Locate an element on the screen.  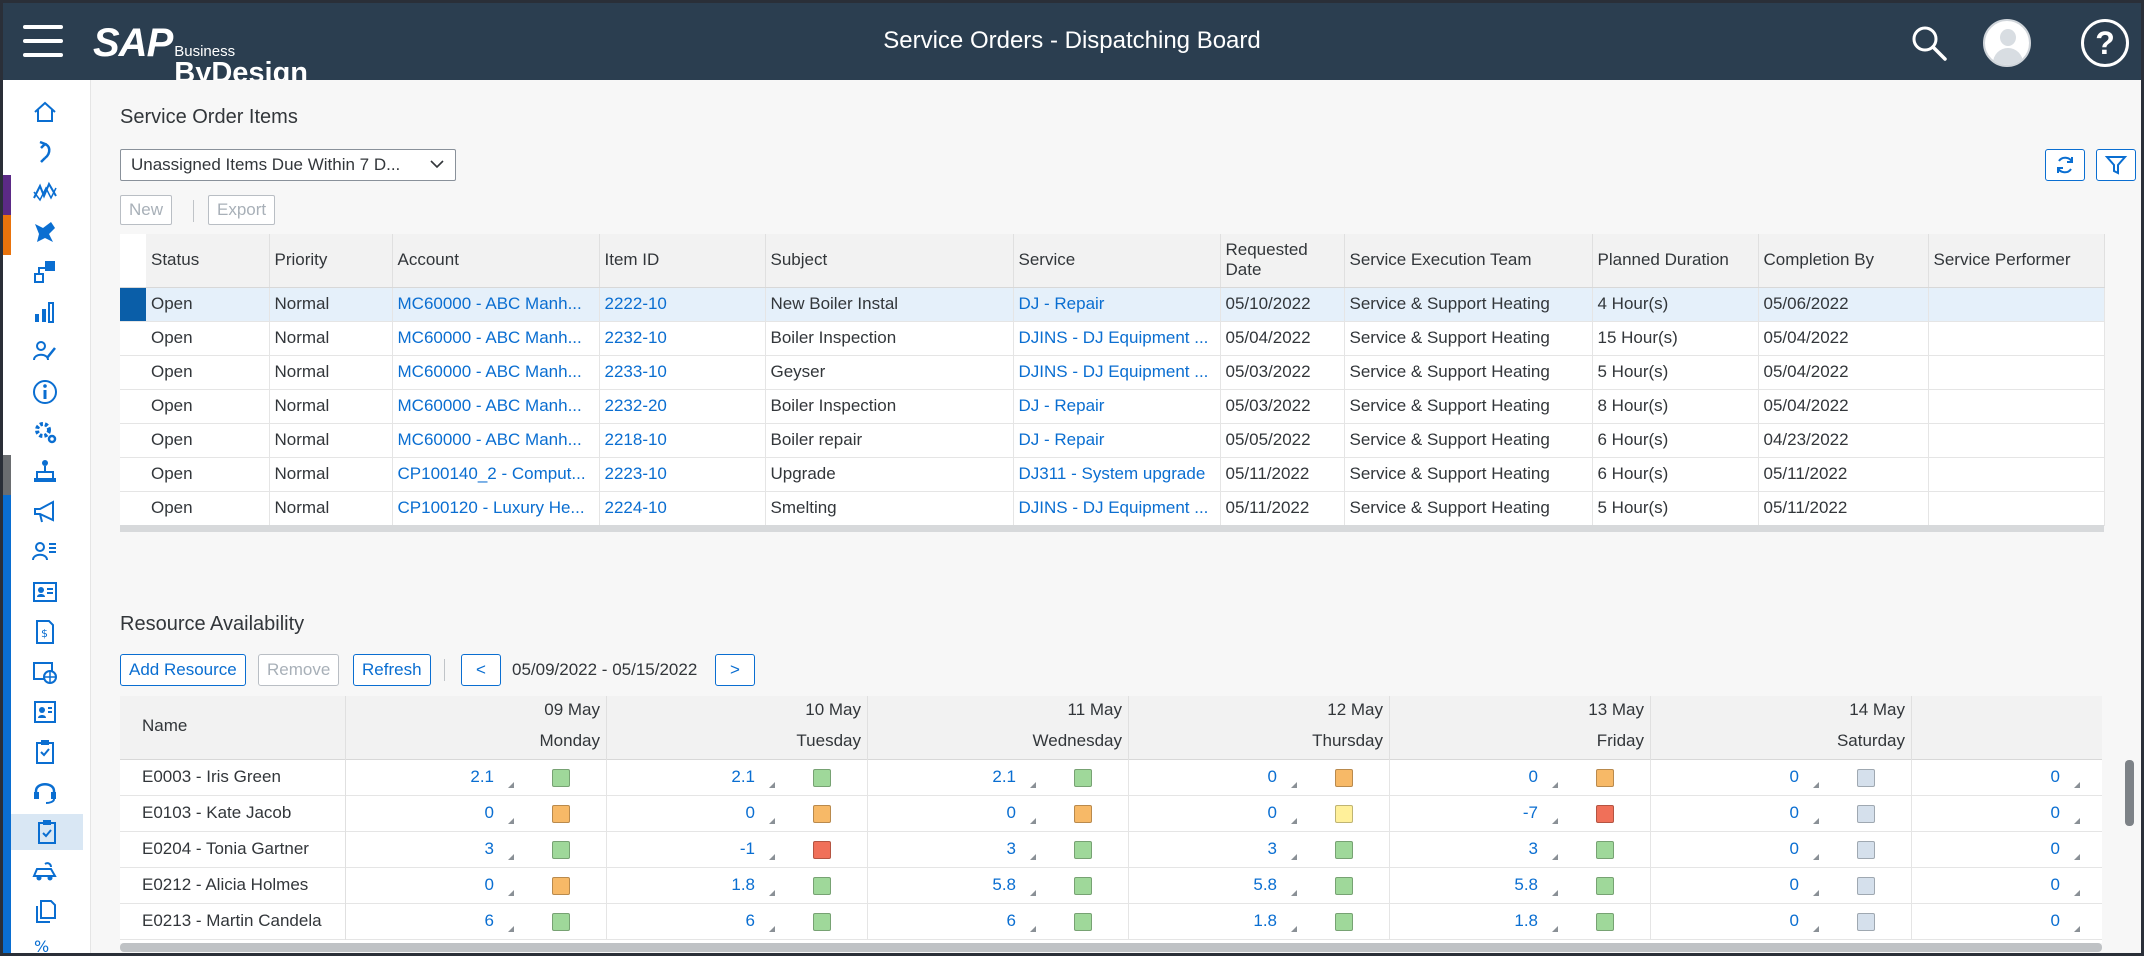
availability-value: -7 is located at coordinates (1530, 812).